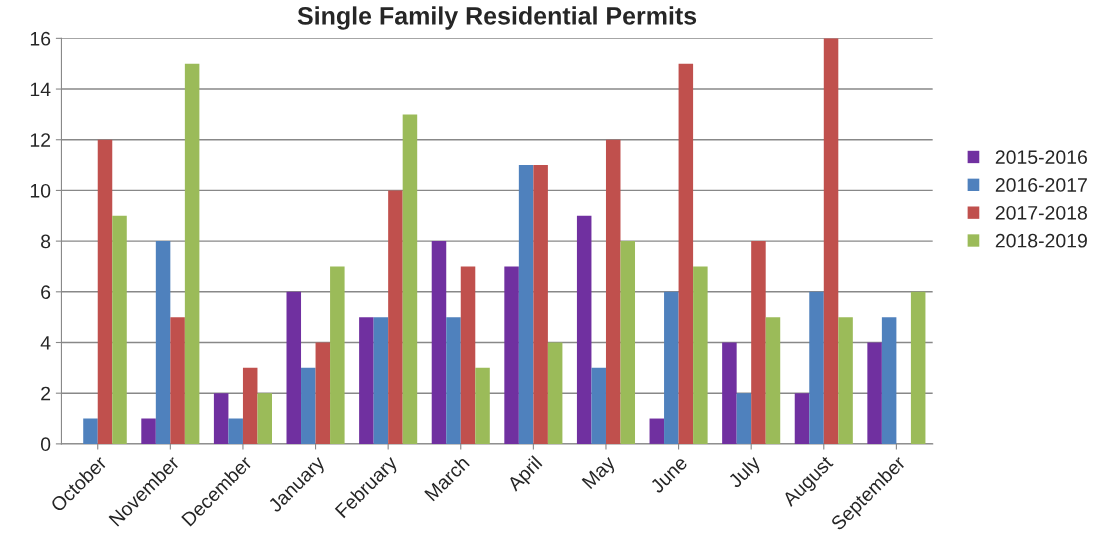 This screenshot has height=548, width=1117. I want to click on chart-title: Single Family Residential Permits, so click(497, 18).